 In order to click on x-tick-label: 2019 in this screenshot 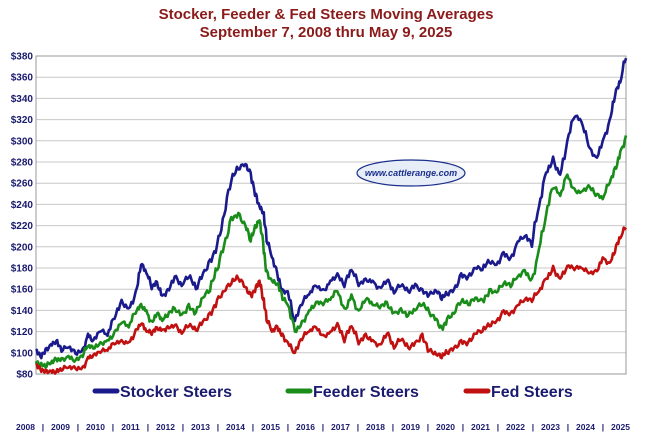, I will do `click(410, 427)`.